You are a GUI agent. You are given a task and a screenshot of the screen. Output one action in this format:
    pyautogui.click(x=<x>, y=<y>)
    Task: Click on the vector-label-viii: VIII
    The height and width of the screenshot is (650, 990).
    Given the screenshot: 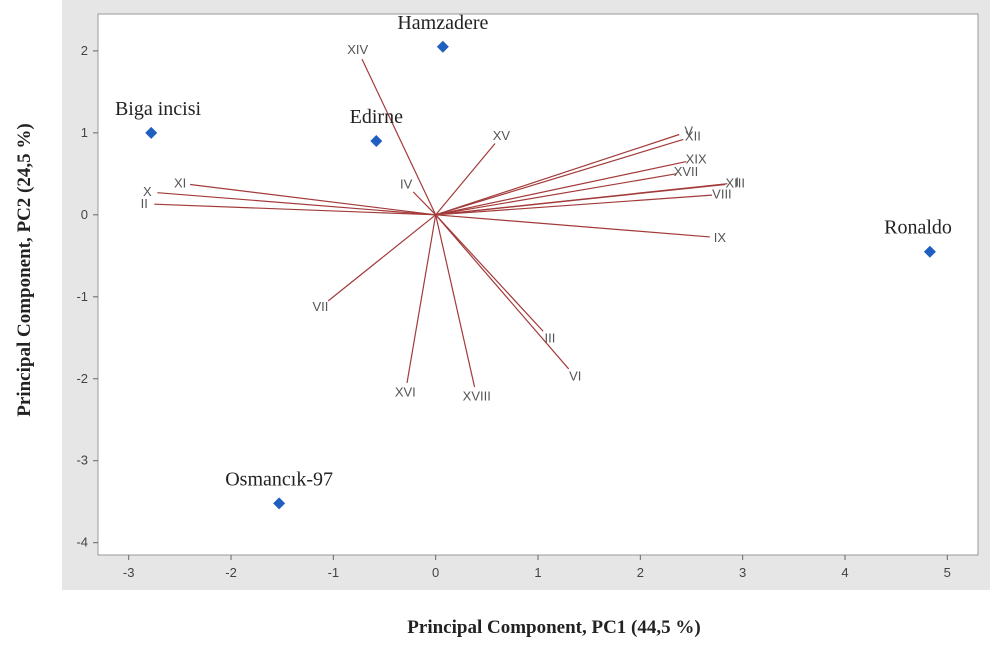 What is the action you would take?
    pyautogui.click(x=722, y=193)
    